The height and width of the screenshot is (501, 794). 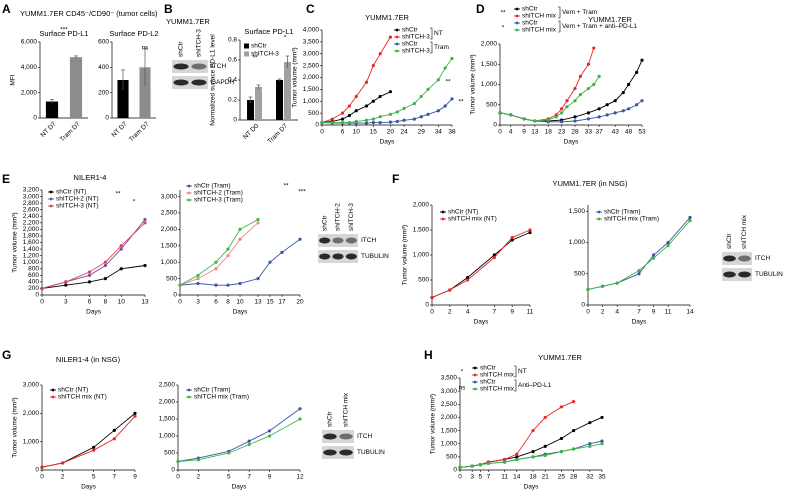 I want to click on x-tick-label: 8, so click(x=228, y=302).